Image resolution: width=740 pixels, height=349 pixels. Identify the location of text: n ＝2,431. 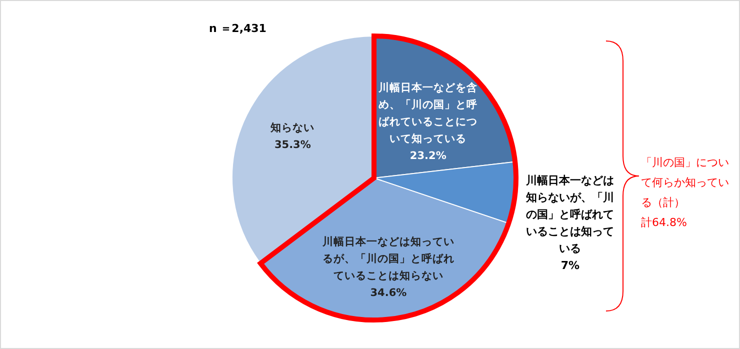
(237, 29).